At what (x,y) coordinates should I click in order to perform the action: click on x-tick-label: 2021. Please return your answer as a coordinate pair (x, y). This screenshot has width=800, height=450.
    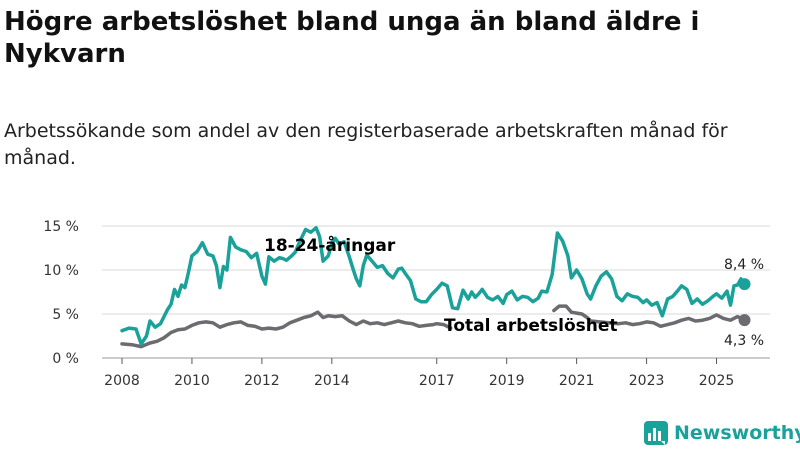
    Looking at the image, I should click on (577, 381).